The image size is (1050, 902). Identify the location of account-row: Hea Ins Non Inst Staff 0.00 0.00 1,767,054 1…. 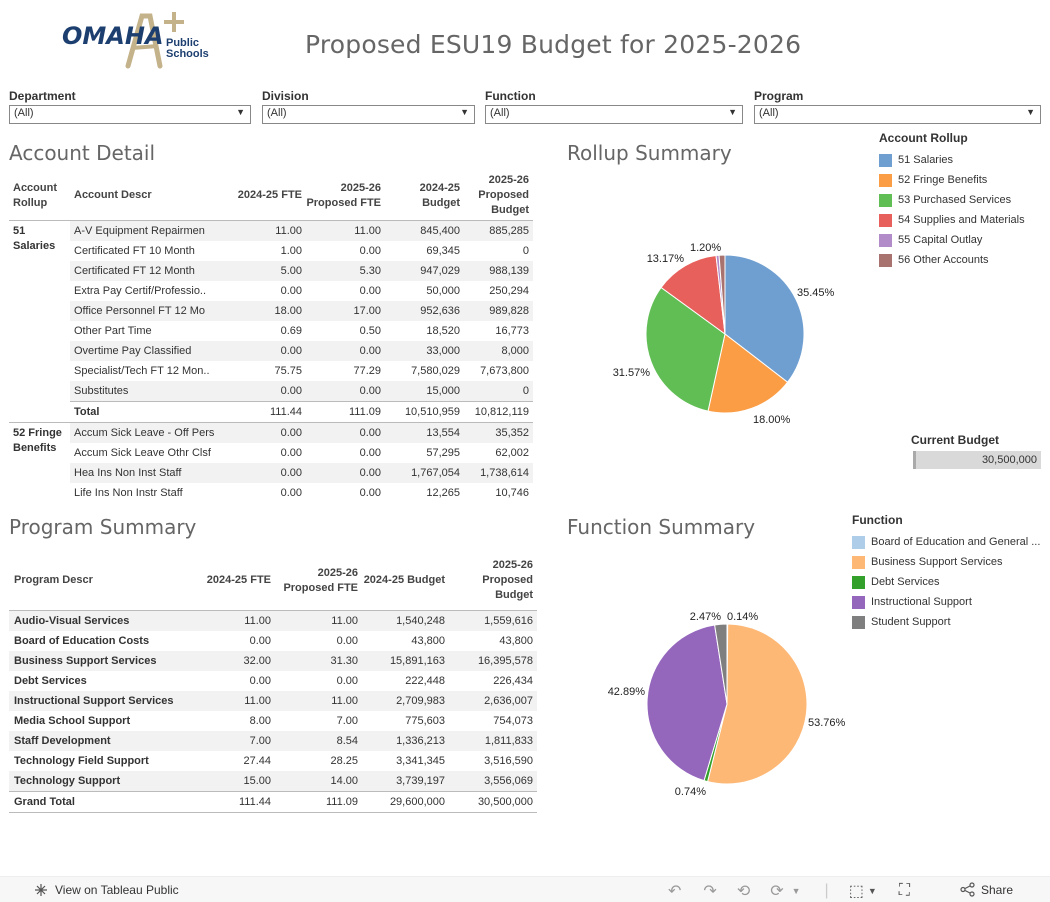
(271, 472).